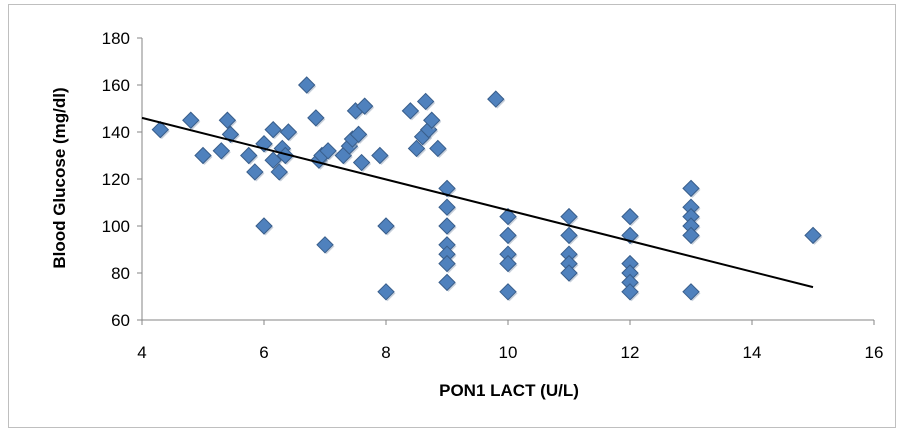 The width and height of the screenshot is (899, 431). I want to click on x-tick-label: 16, so click(874, 352).